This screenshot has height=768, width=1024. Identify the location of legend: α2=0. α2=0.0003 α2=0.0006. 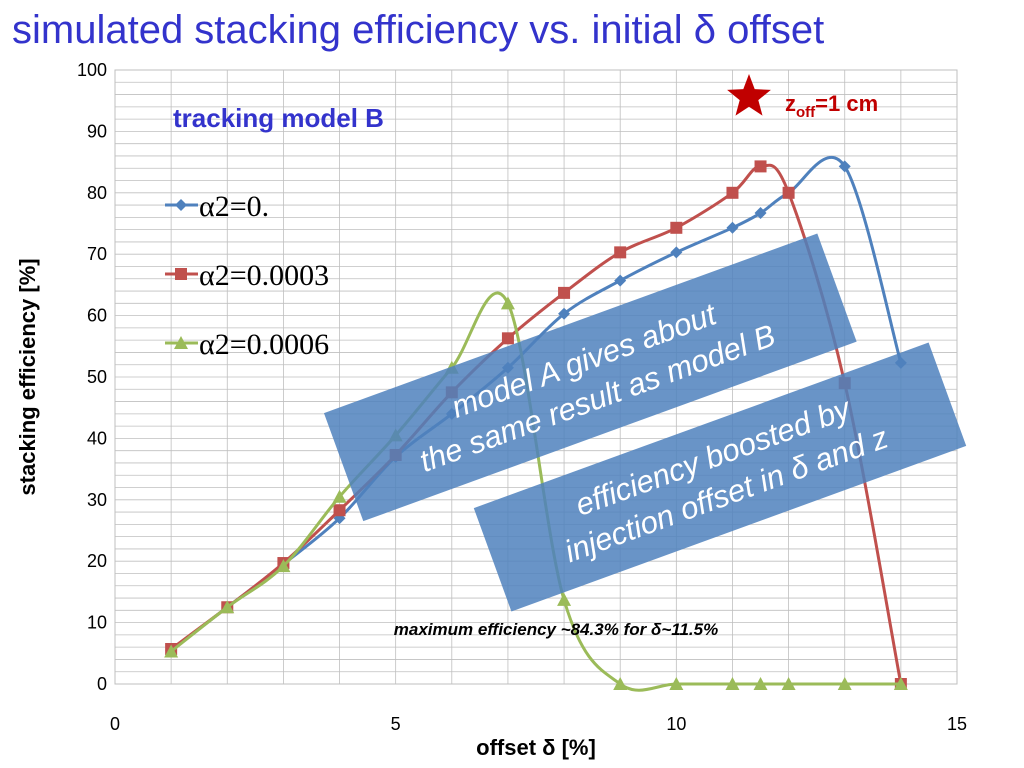
(247, 275).